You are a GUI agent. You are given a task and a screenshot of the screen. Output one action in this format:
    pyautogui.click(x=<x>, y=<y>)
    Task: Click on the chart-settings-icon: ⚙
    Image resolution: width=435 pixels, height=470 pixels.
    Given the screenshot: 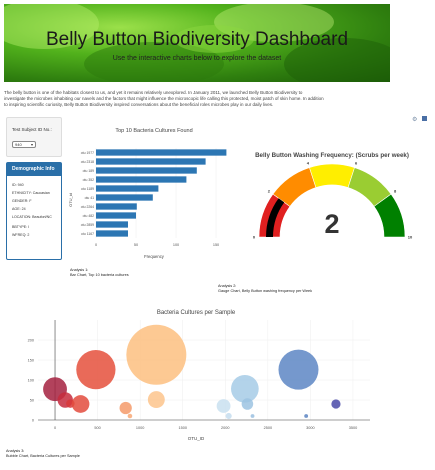 What is the action you would take?
    pyautogui.click(x=415, y=120)
    